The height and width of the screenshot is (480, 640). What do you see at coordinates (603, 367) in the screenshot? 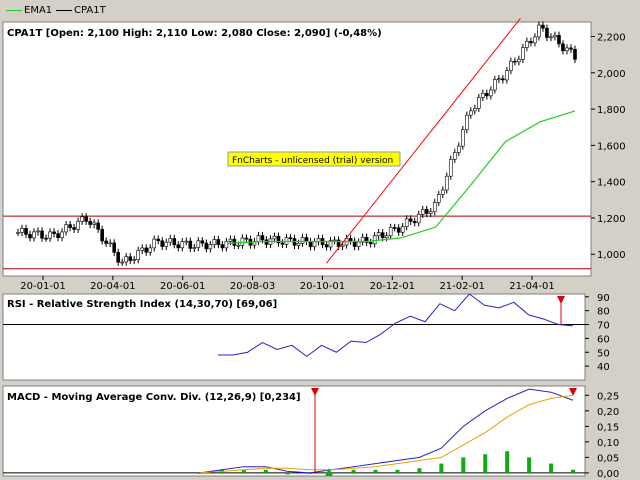
I see `rsi-y-tick-label: 40` at bounding box center [603, 367].